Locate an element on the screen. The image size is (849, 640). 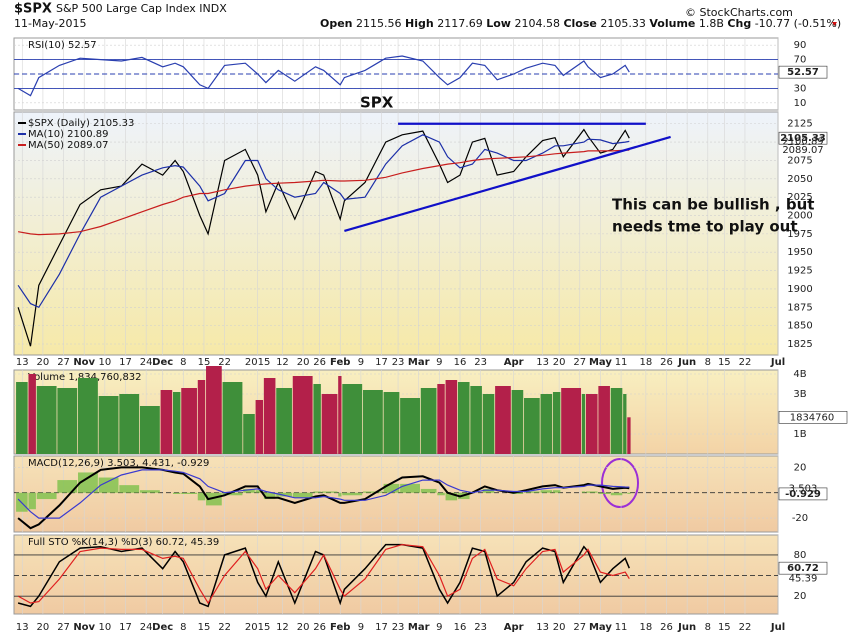
stat-label: Low is located at coordinates (498, 23).